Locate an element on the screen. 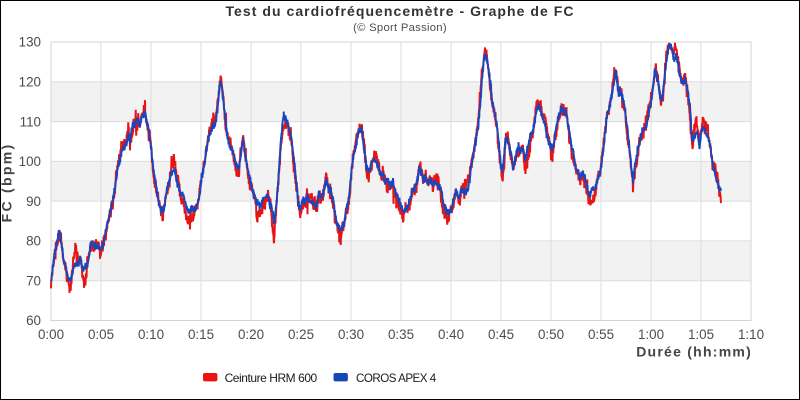 This screenshot has width=800, height=400. svg-text: 120 is located at coordinates (30, 82).